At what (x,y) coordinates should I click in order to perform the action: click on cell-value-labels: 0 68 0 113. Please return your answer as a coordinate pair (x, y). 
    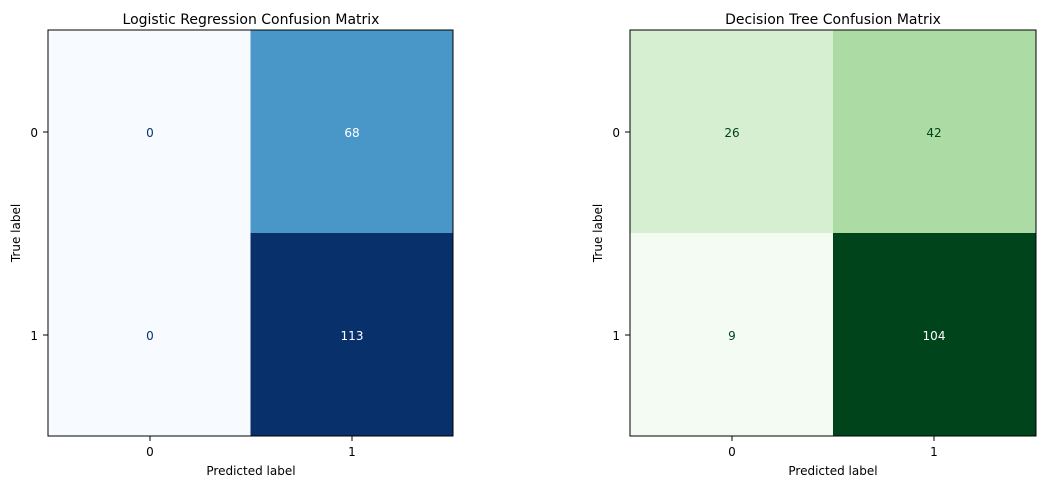
    Looking at the image, I should click on (254, 234).